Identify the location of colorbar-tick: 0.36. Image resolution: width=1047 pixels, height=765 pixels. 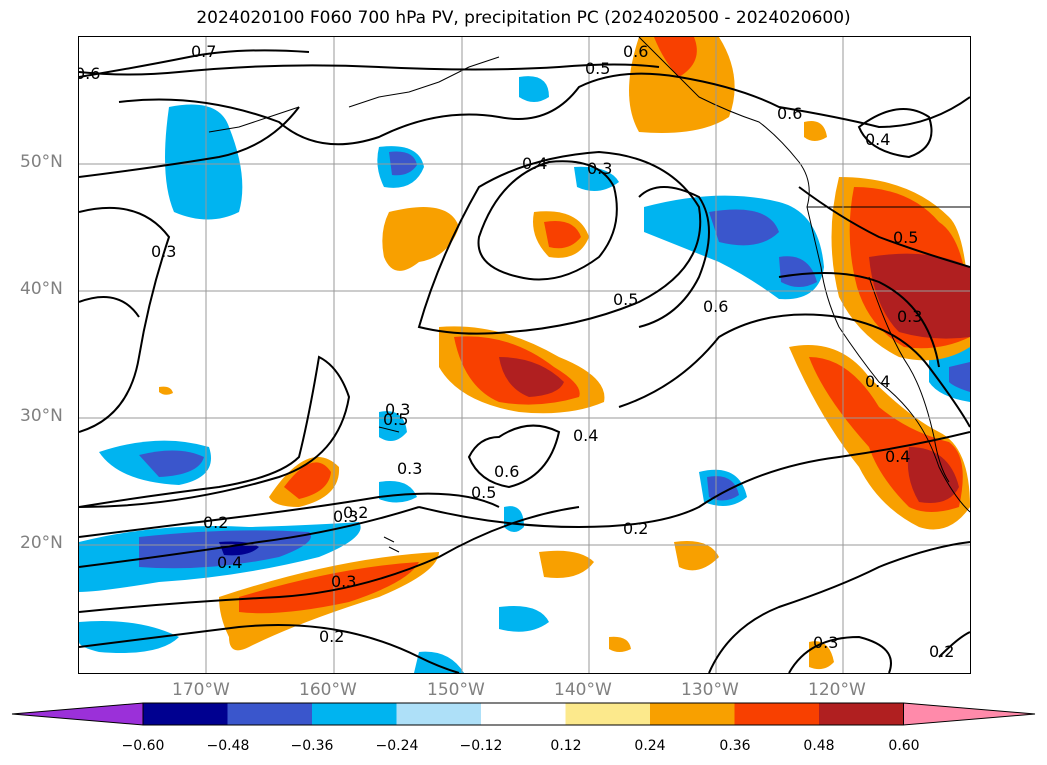
(735, 746).